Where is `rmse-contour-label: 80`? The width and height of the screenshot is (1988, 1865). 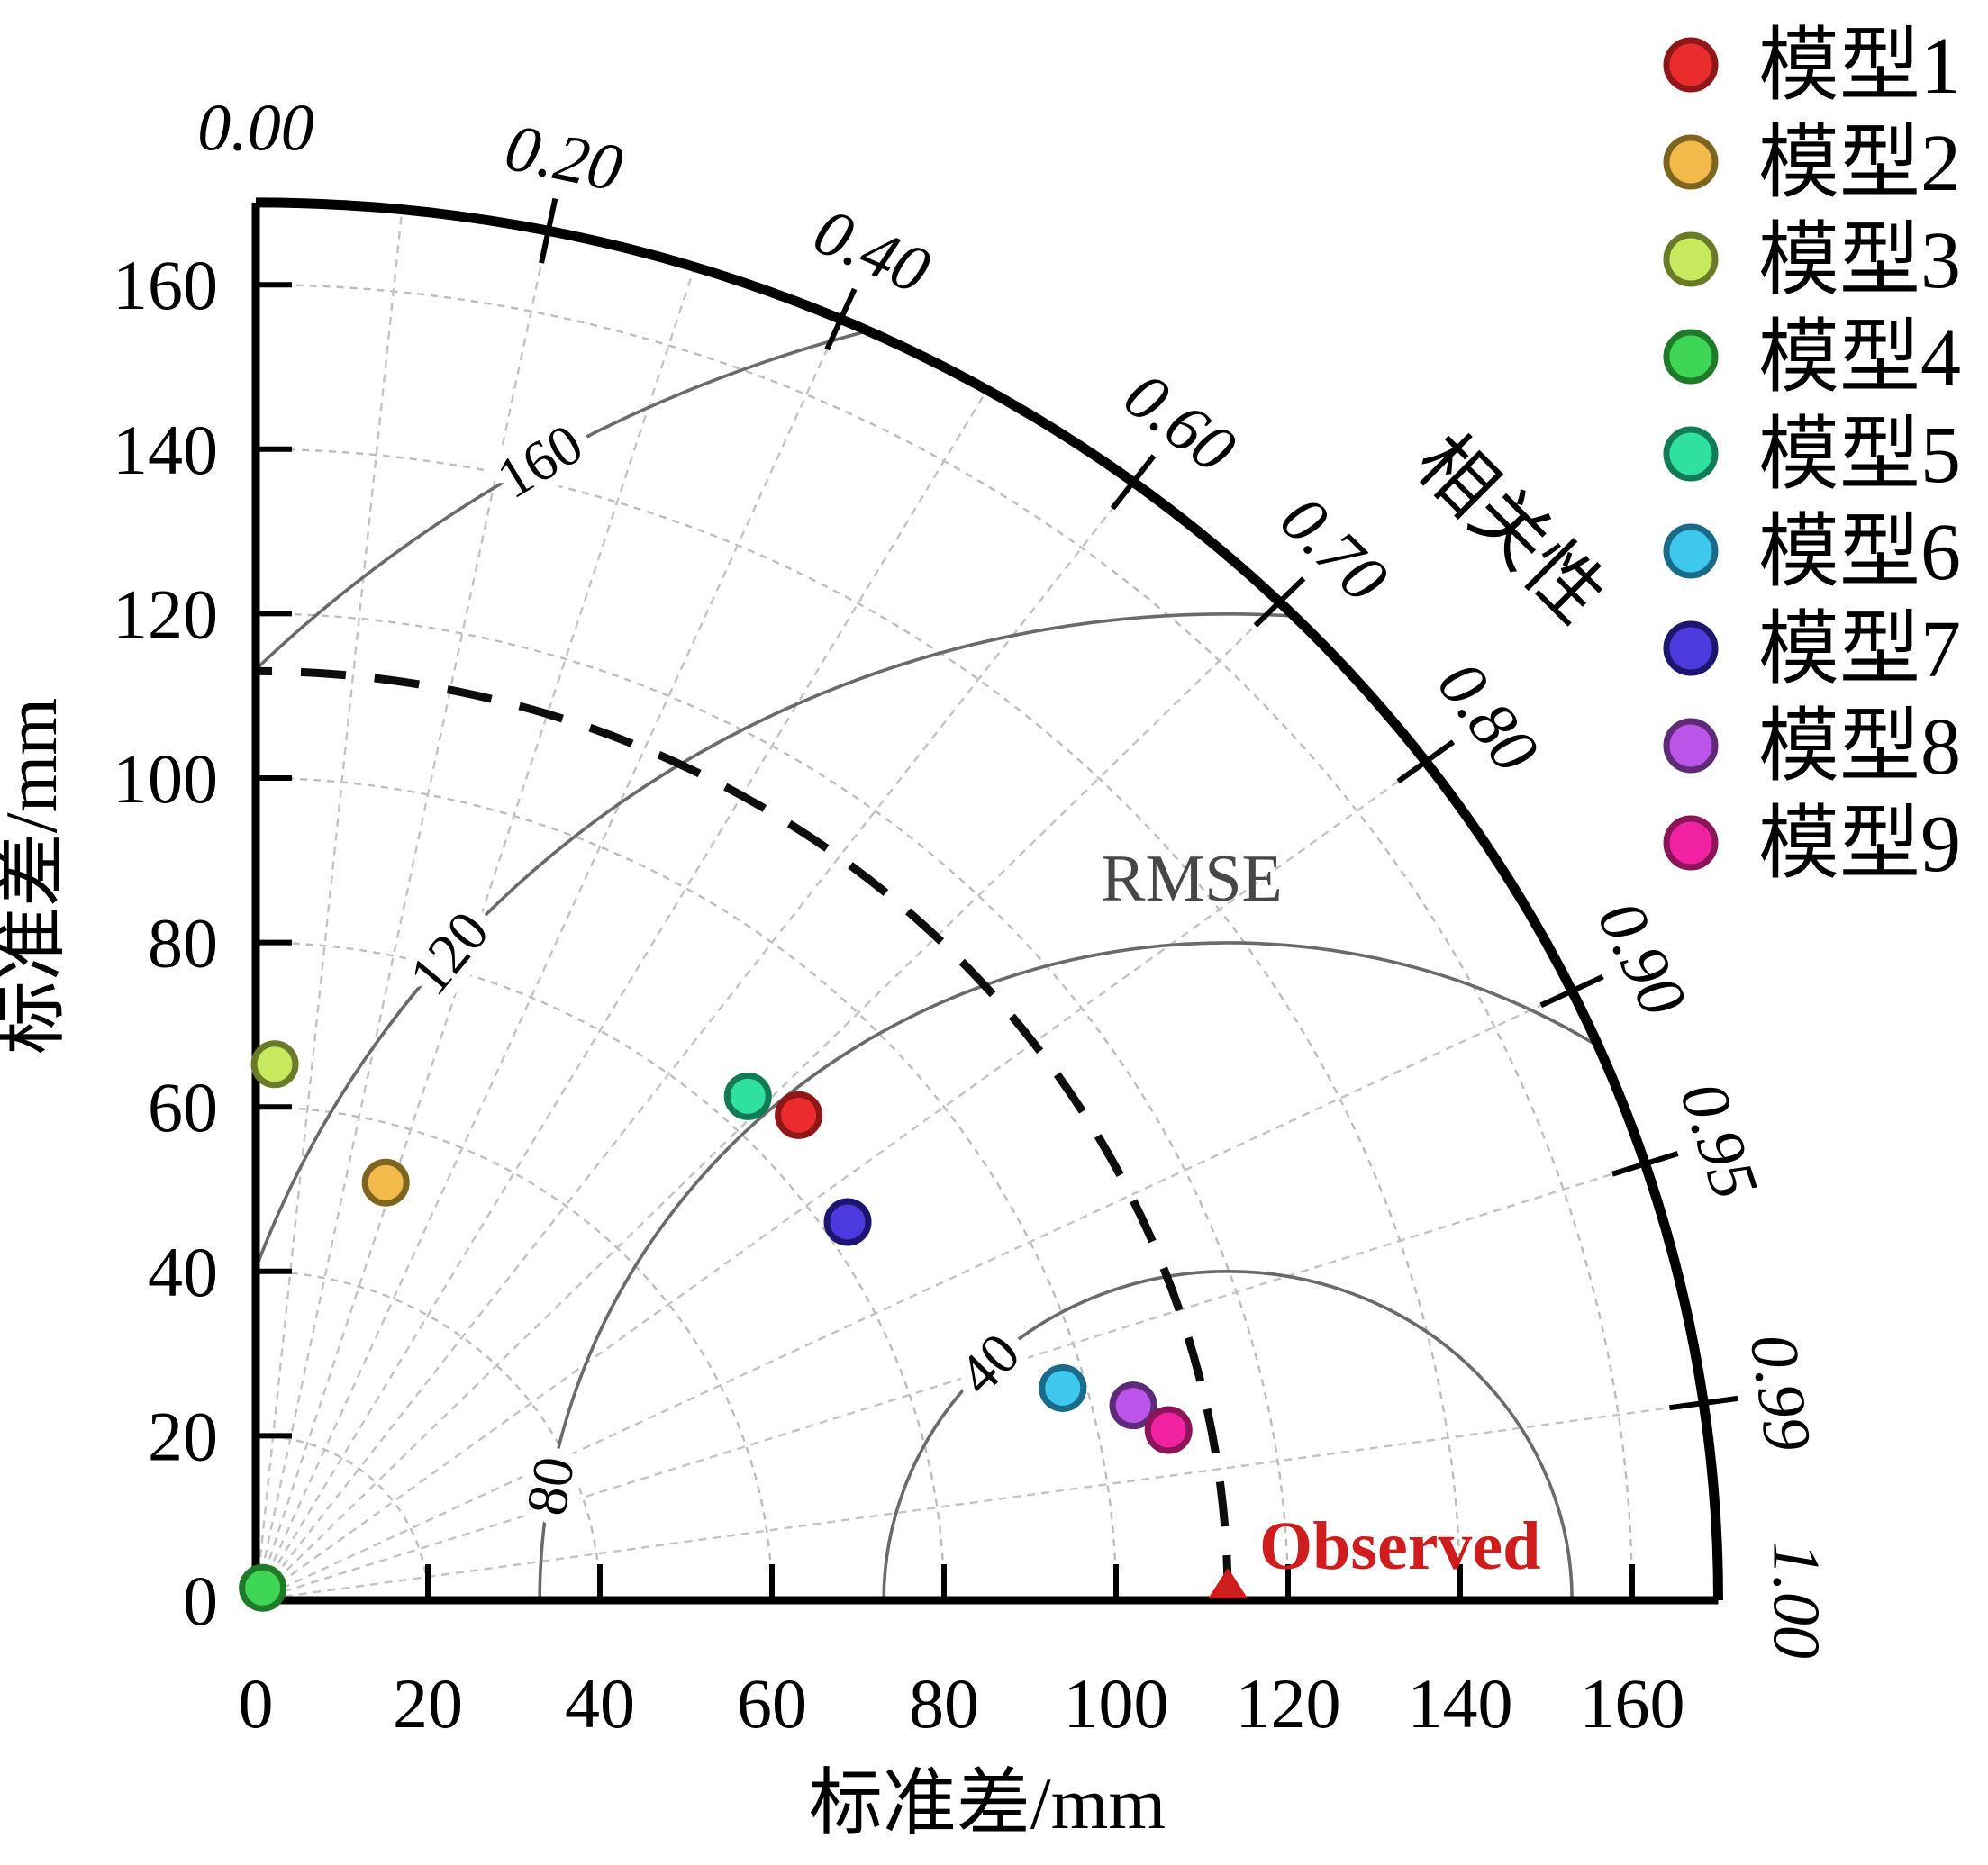
rmse-contour-label: 80 is located at coordinates (550, 1486).